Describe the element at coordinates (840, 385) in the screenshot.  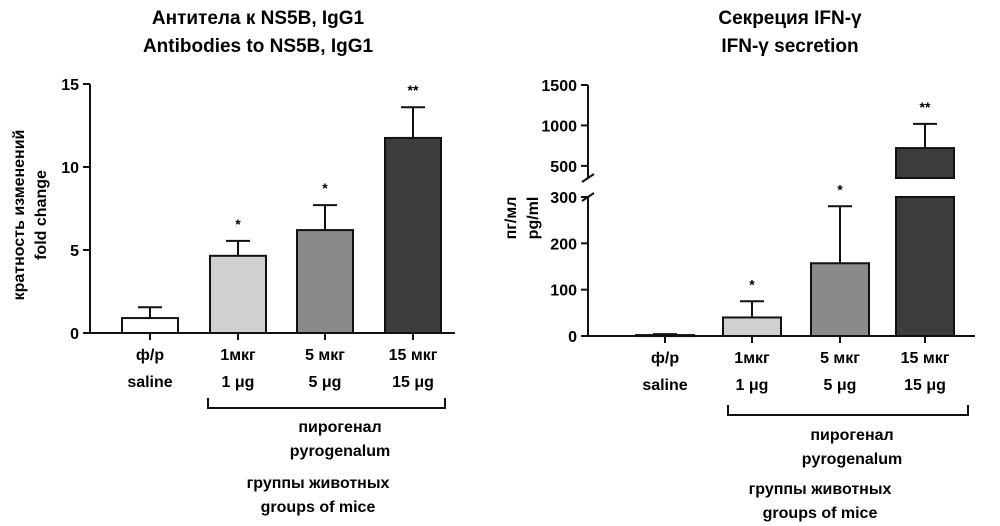
I see `right-category-label-en: 5 μg` at that location.